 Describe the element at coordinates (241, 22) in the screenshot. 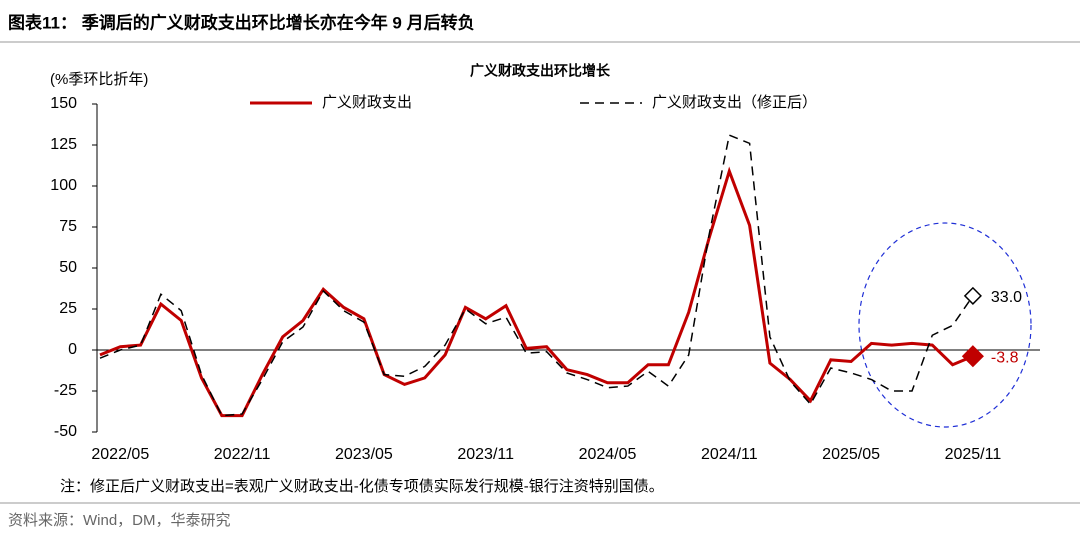

I see `page-title: 图表11： 季调后的广义财政支出环比增长亦在今年 9 月后转负` at that location.